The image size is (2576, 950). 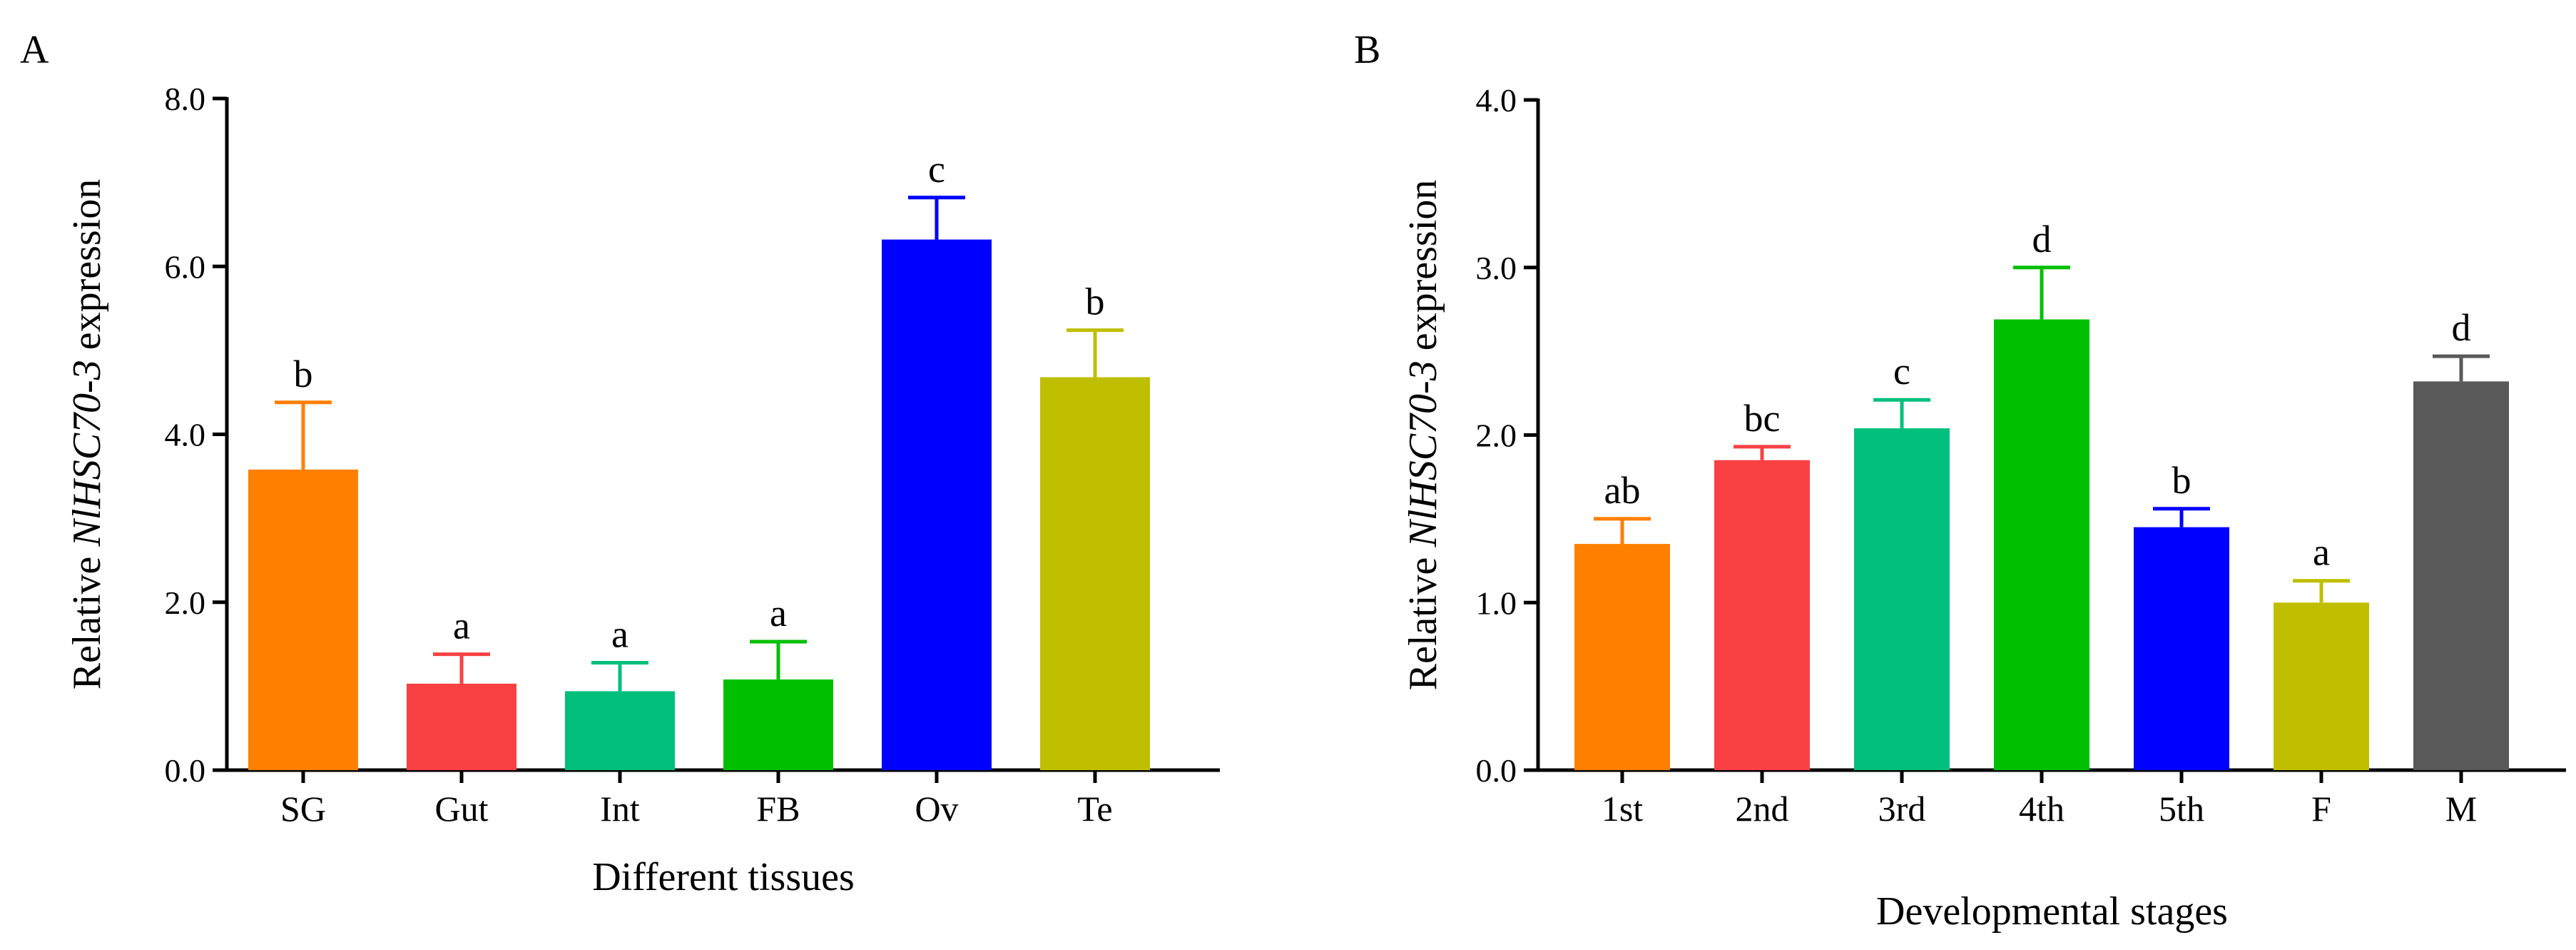 I want to click on panel-letter: B, so click(x=1367, y=50).